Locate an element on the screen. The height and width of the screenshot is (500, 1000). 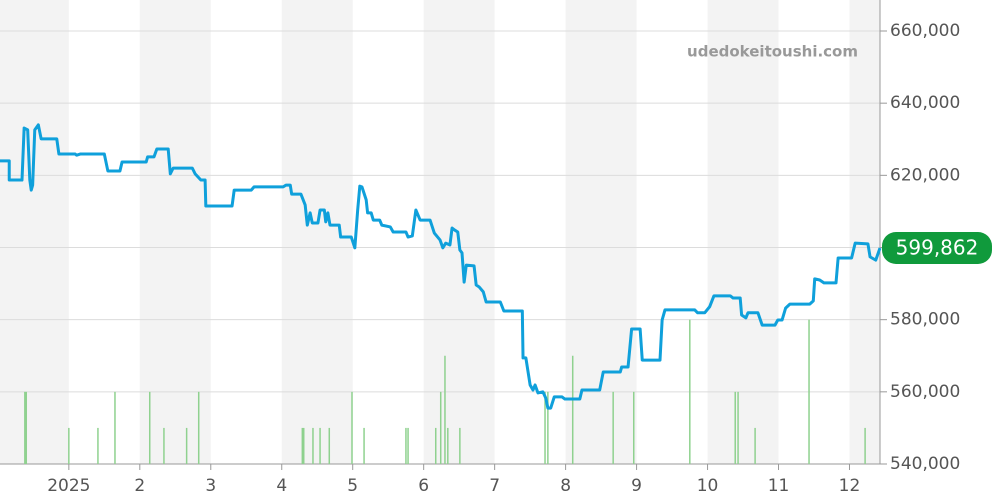
x-tick-label: 7 is located at coordinates (494, 486).